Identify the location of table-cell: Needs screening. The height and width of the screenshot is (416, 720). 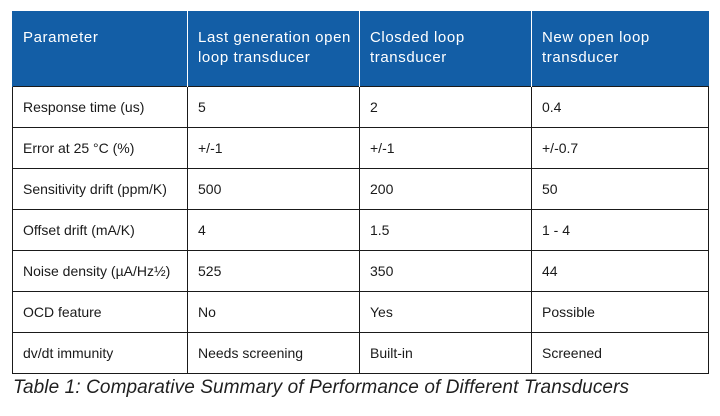
(273, 352).